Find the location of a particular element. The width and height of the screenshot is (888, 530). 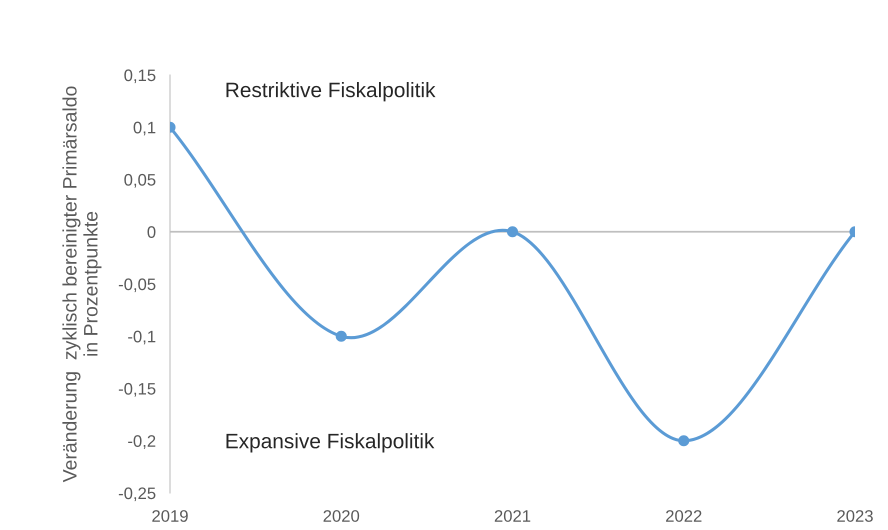

annotation: Restriktive Fiskalpolitik is located at coordinates (331, 92).